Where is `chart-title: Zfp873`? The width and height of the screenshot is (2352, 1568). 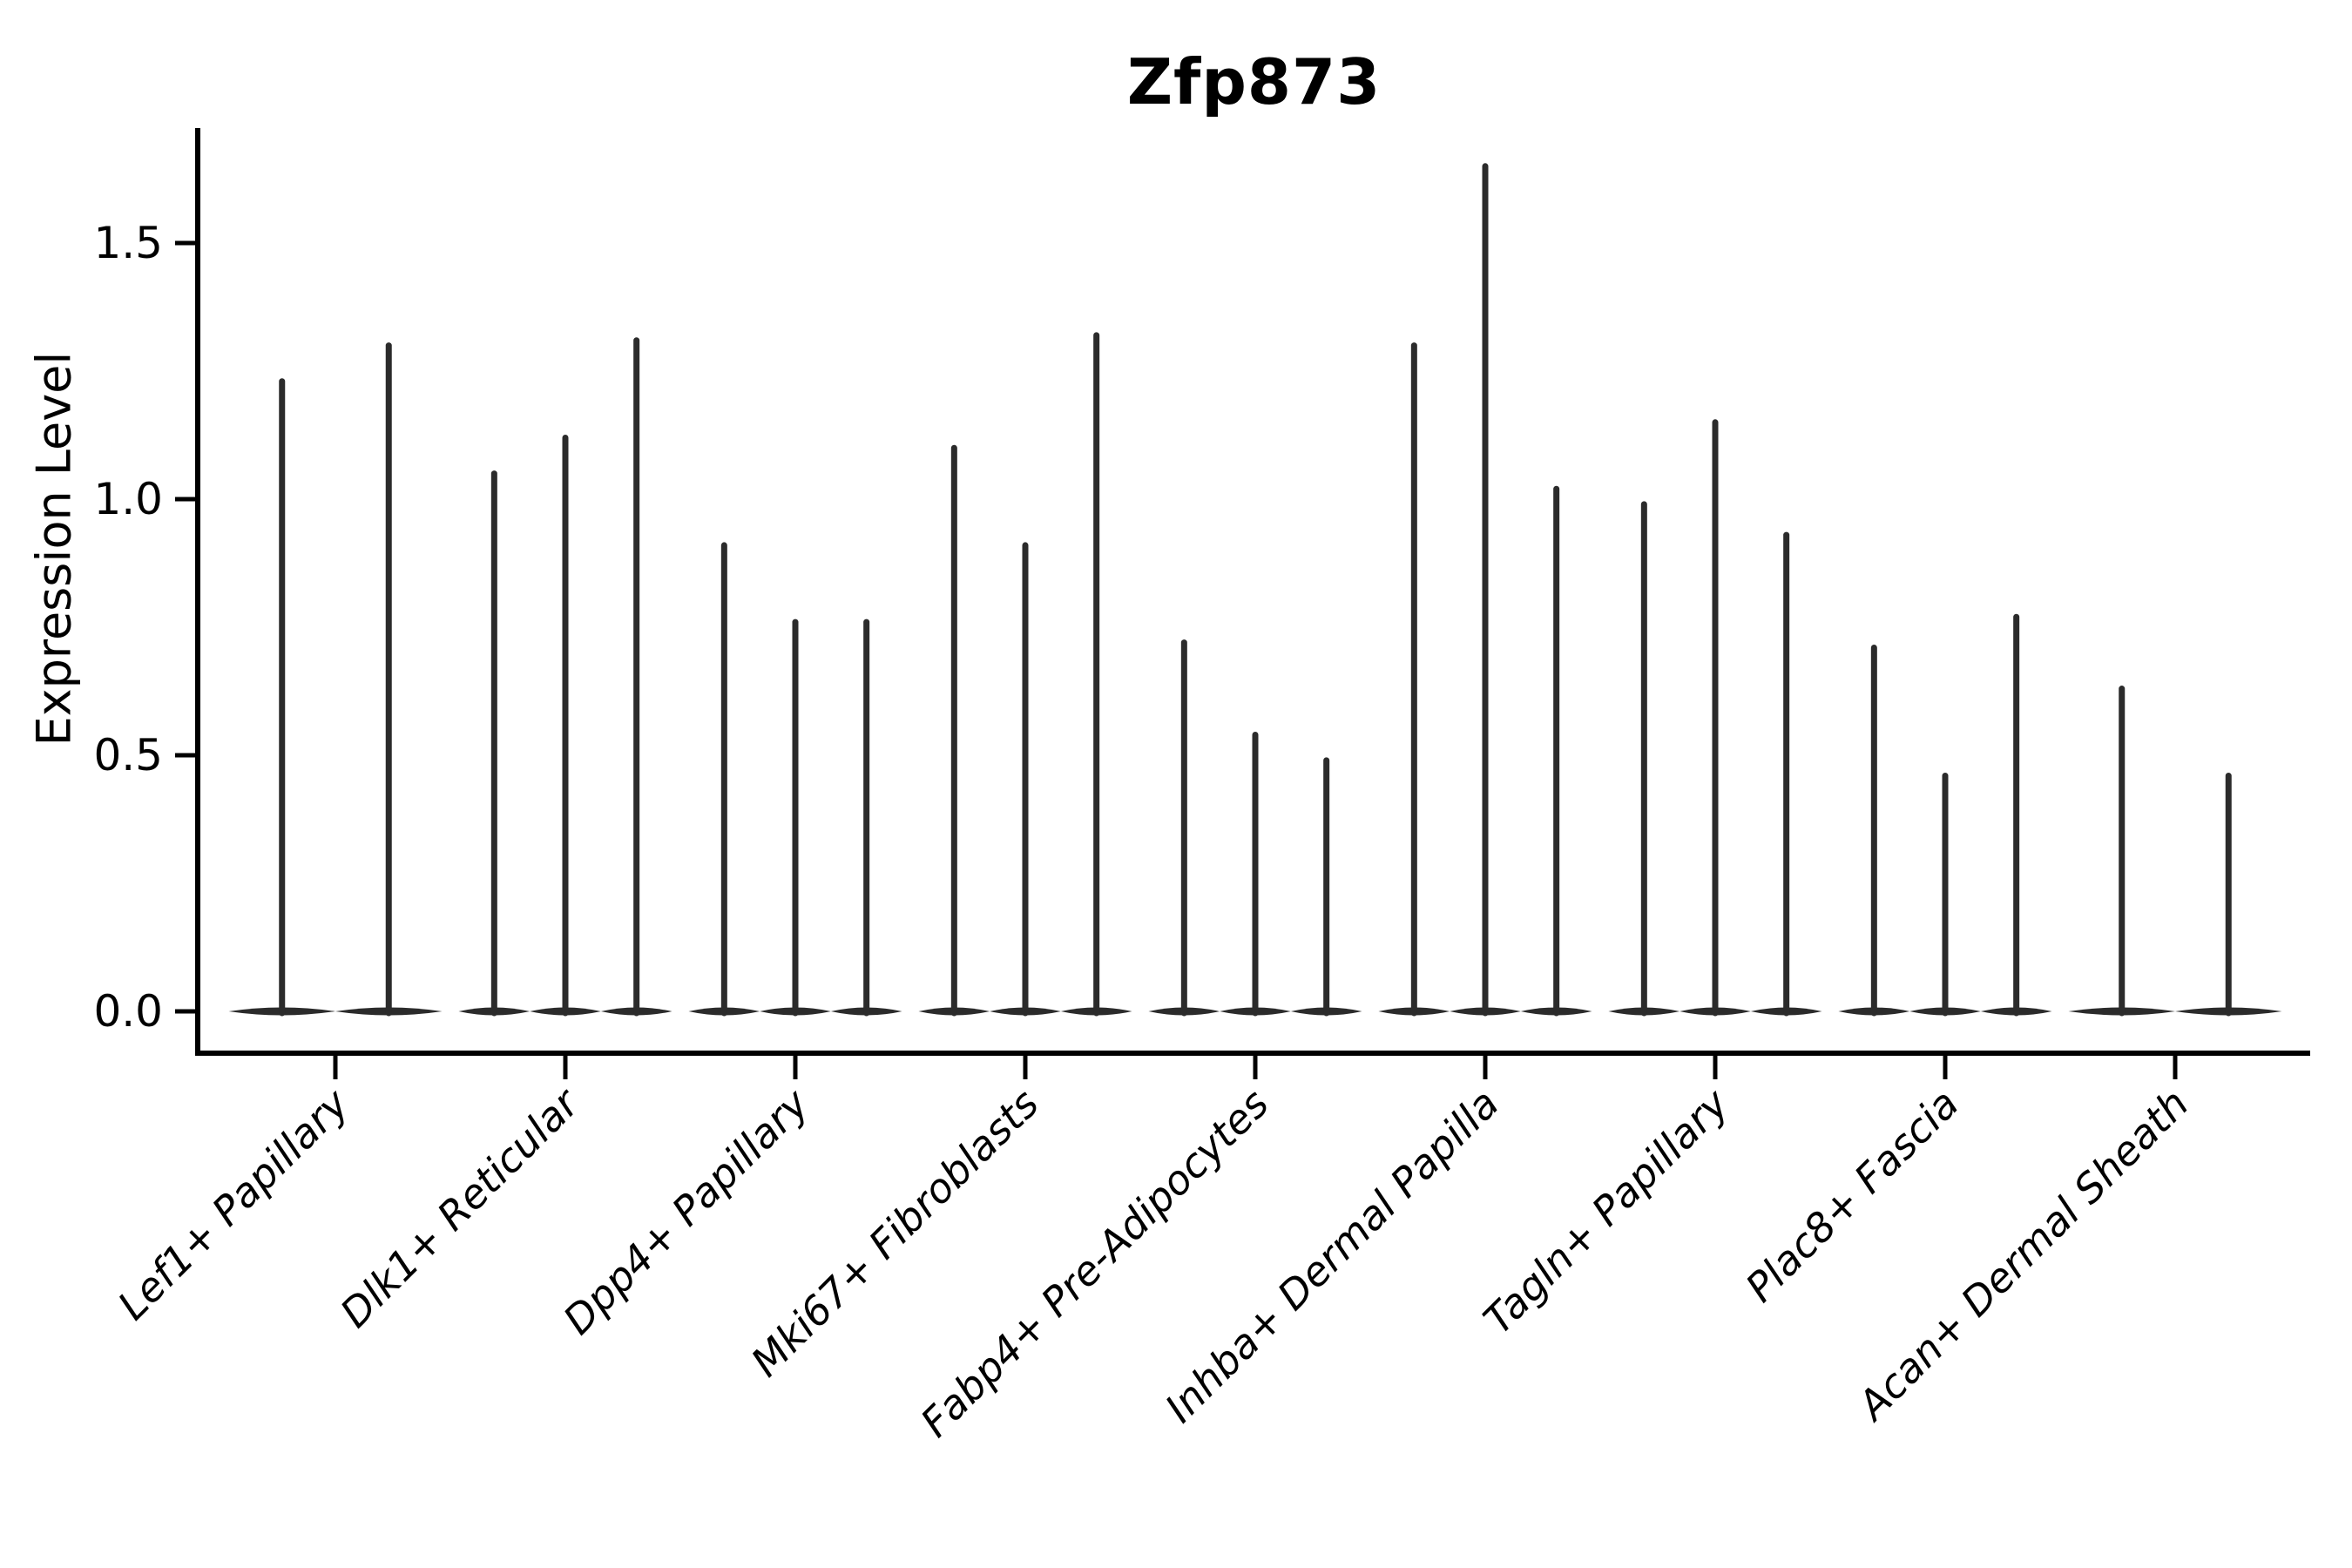
chart-title: Zfp873 is located at coordinates (1254, 82).